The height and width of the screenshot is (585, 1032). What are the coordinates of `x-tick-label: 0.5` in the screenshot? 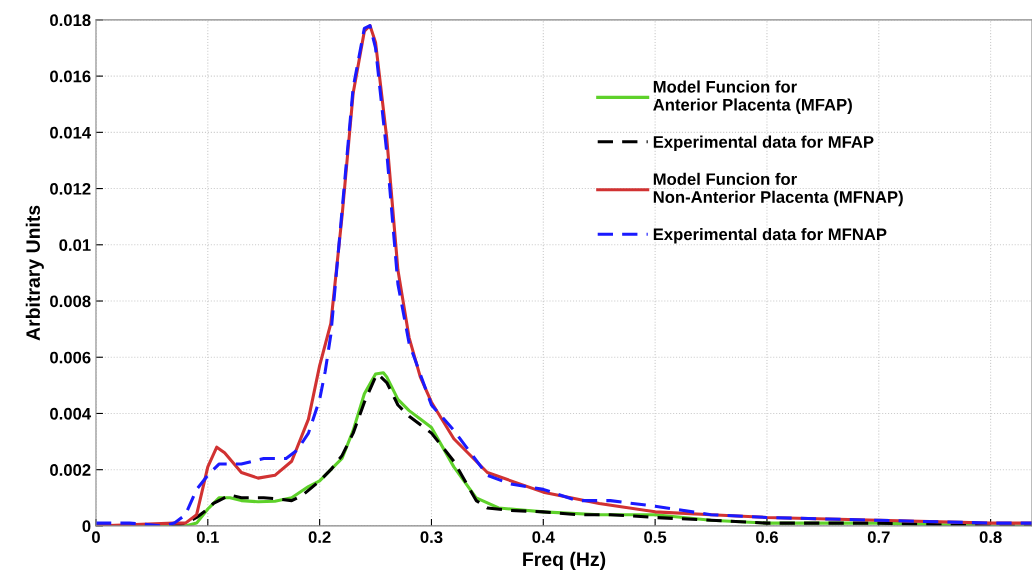 It's located at (655, 537).